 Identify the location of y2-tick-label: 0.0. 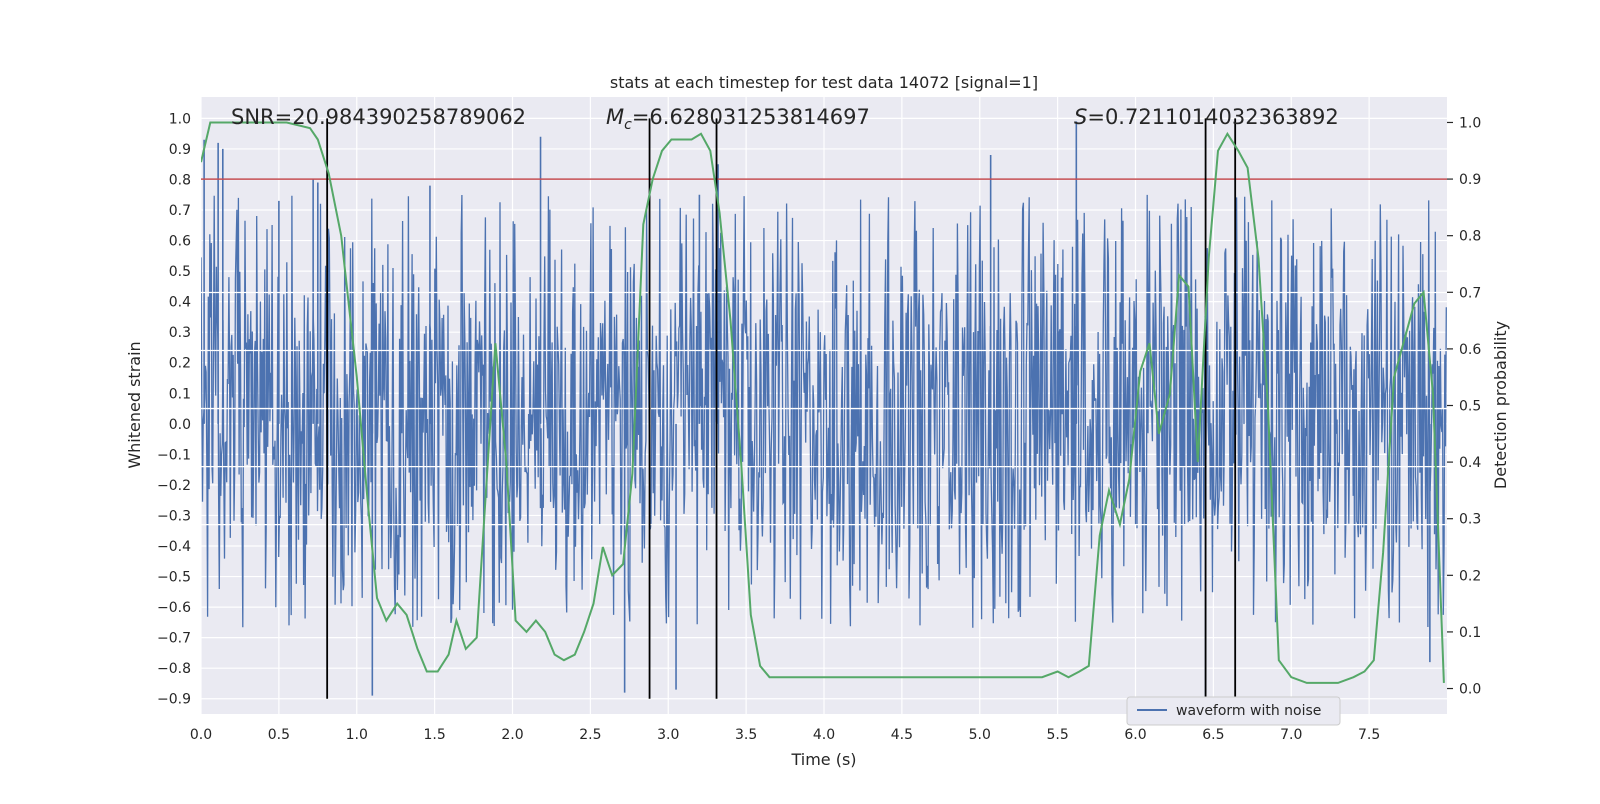
(1470, 690).